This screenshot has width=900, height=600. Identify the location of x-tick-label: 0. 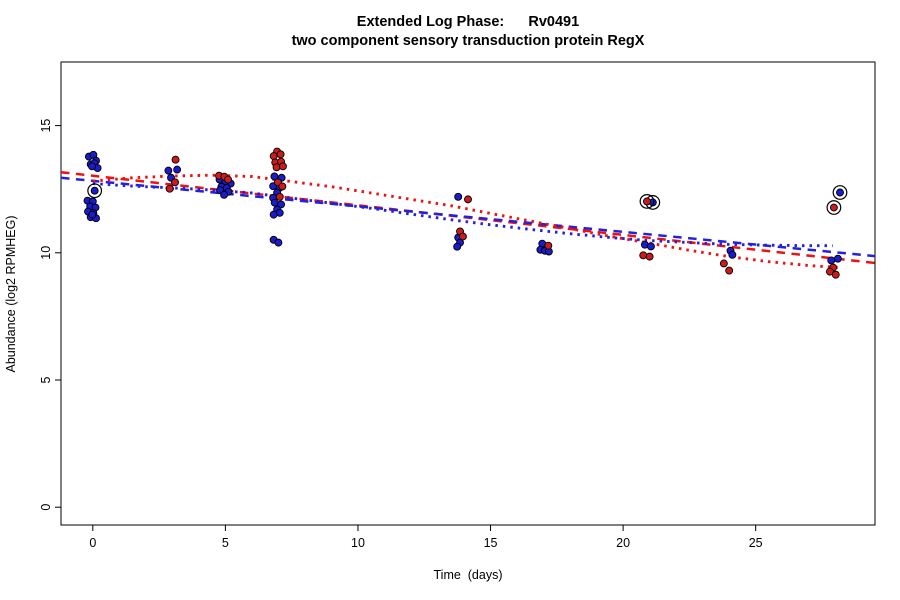
(92, 543).